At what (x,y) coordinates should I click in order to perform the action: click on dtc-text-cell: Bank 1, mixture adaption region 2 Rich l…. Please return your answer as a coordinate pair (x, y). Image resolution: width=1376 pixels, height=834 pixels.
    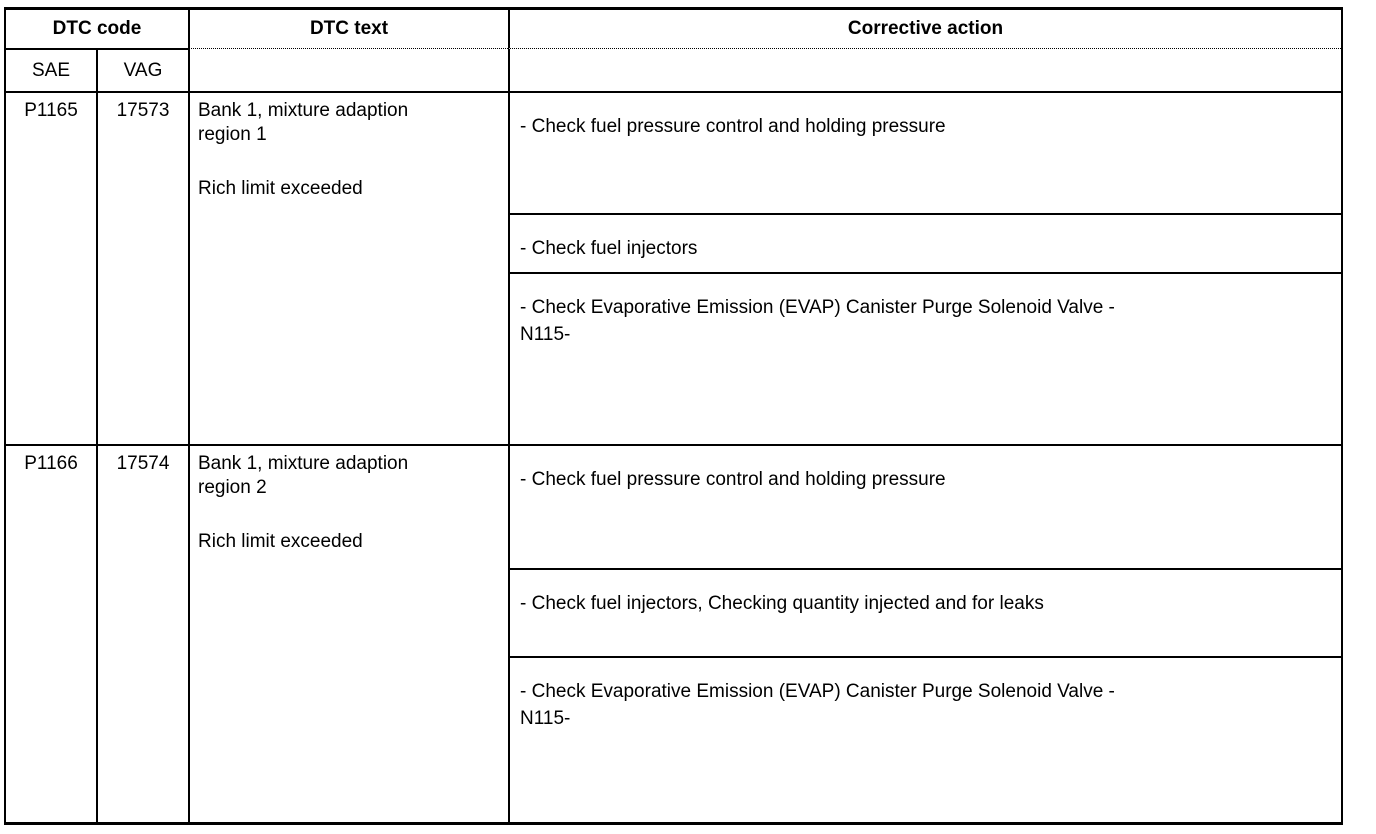
    Looking at the image, I should click on (348, 634).